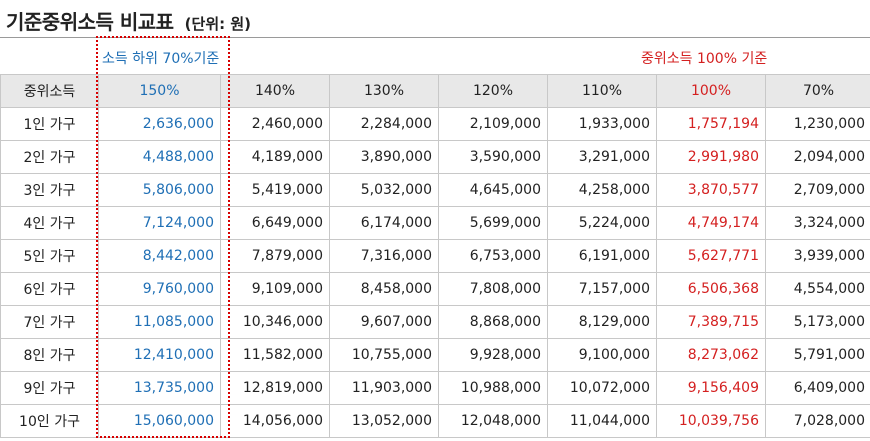  What do you see at coordinates (602, 190) in the screenshot?
I see `income-cell: 4,258,000` at bounding box center [602, 190].